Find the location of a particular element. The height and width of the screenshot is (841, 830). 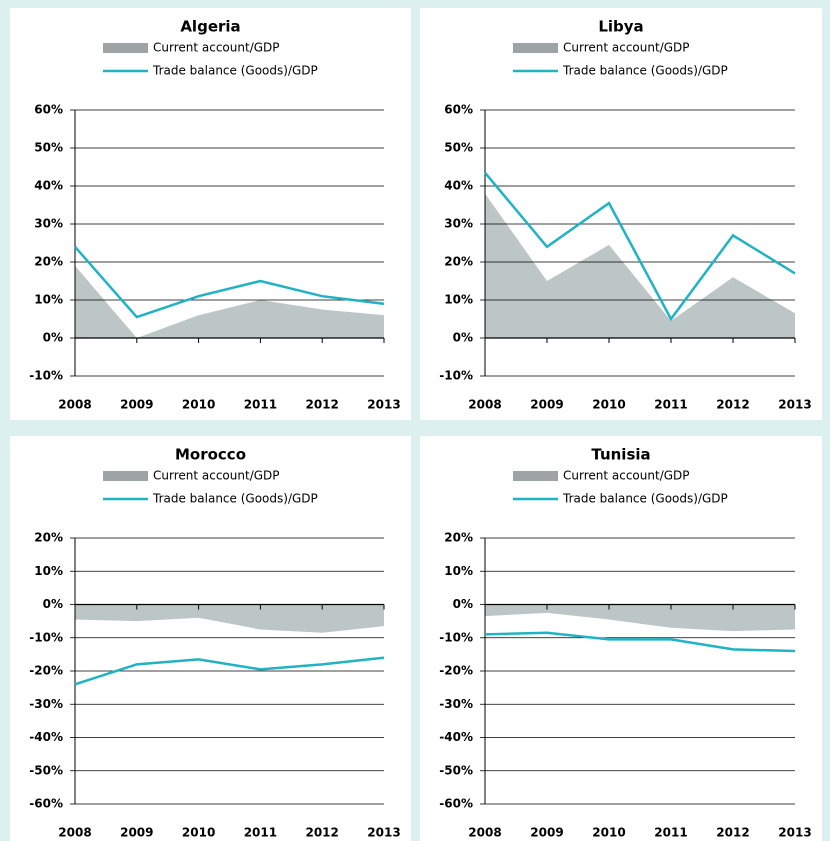

chart-title: Morocco is located at coordinates (210, 455).